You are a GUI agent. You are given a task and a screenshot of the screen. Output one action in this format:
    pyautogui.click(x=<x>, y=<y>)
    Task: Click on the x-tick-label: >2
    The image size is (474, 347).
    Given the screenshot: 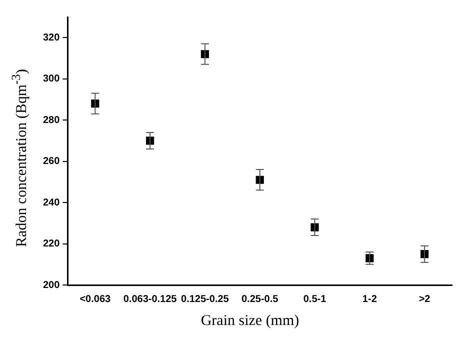 What is the action you would take?
    pyautogui.click(x=424, y=299)
    